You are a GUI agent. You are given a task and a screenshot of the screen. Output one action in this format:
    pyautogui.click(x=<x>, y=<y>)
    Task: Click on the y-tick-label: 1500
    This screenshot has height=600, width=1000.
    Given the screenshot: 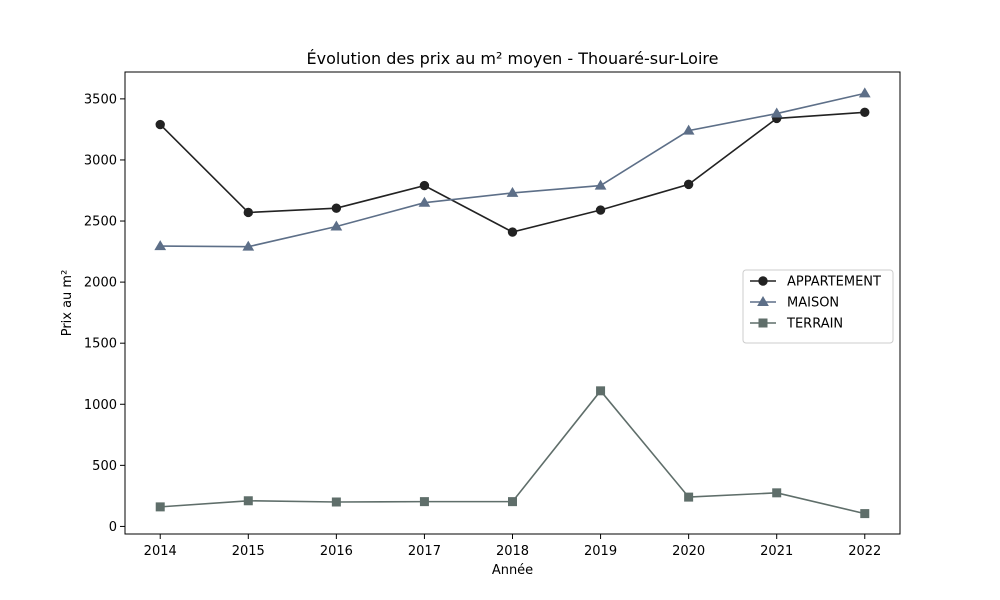 What is the action you would take?
    pyautogui.click(x=100, y=344)
    